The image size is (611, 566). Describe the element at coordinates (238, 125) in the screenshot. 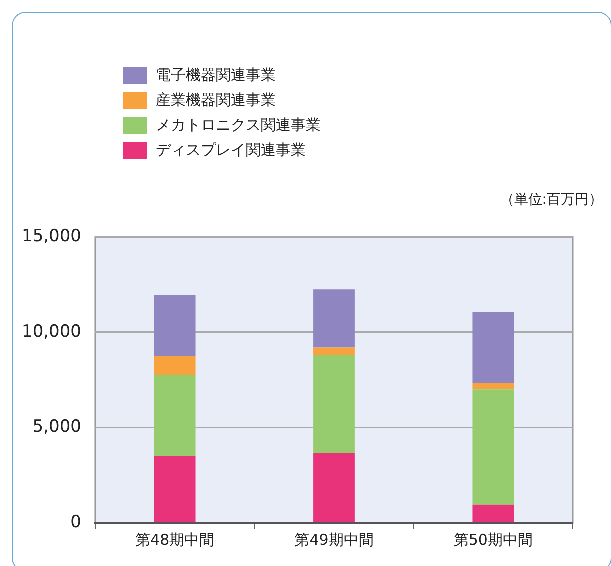

I see `legend-label: メカトロニクス関連事業` at that location.